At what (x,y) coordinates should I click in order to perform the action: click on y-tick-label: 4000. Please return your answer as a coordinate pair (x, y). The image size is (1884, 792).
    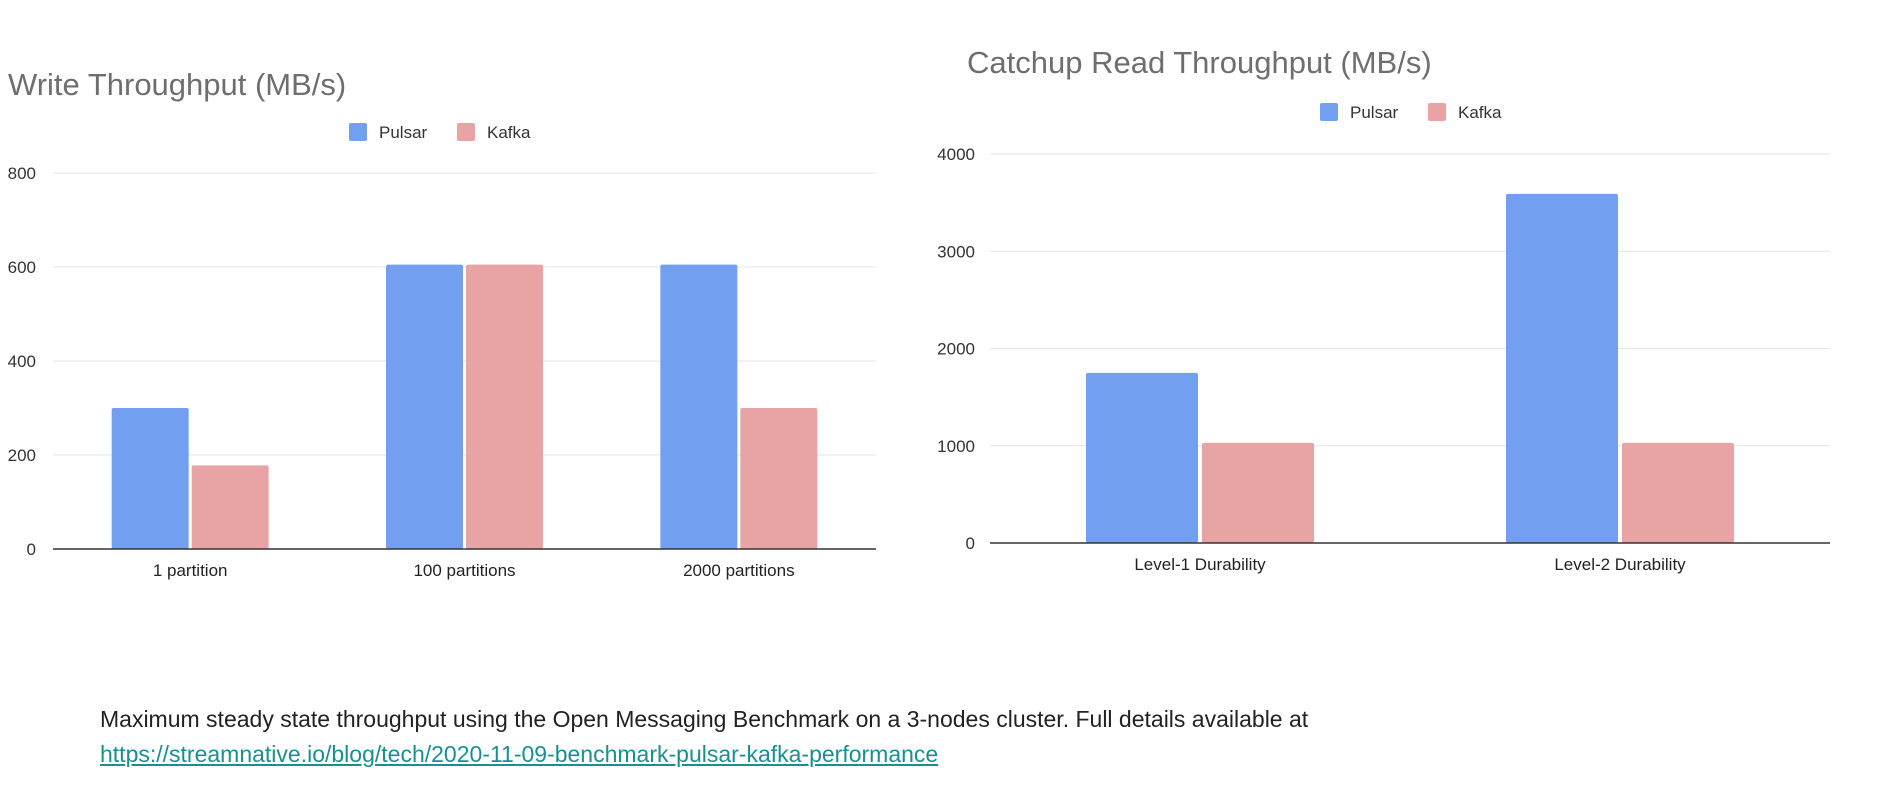
    Looking at the image, I should click on (956, 154).